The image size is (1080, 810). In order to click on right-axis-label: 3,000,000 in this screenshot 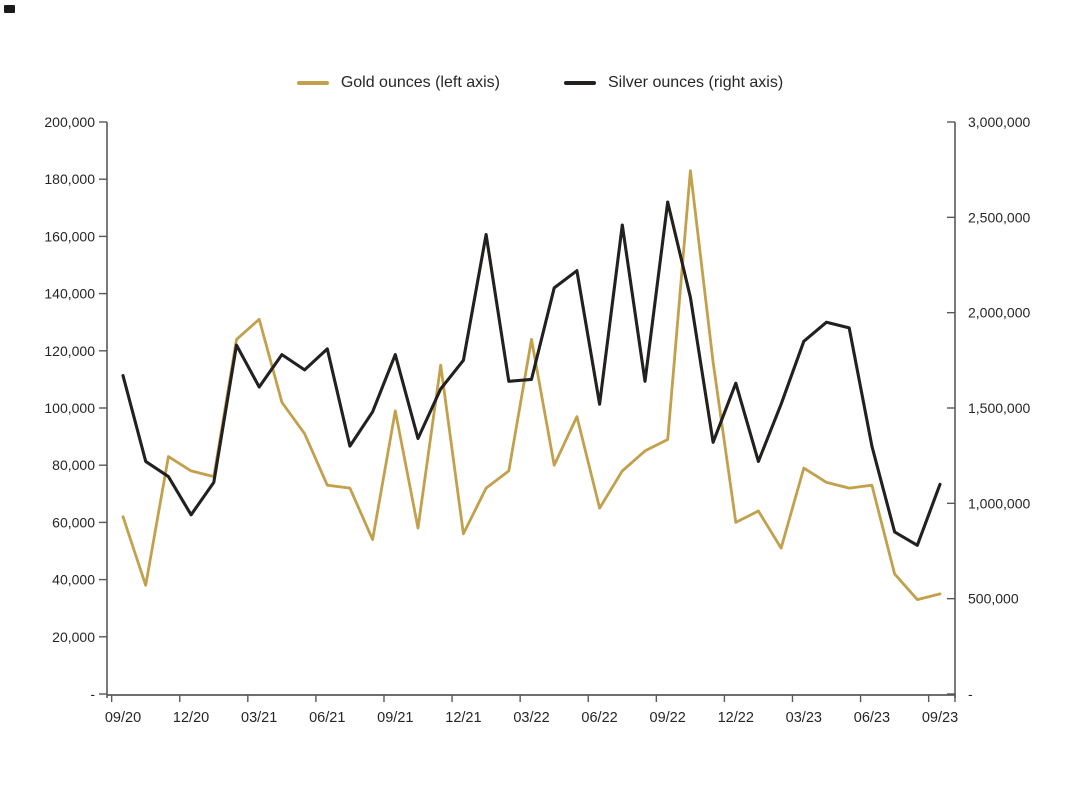, I will do `click(999, 122)`.